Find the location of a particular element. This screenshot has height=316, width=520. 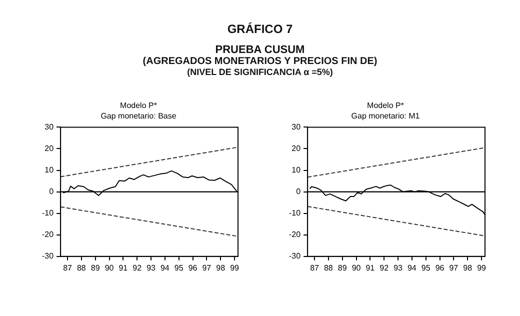

chart-subtitle: Gap monetario: M1 is located at coordinates (385, 116).